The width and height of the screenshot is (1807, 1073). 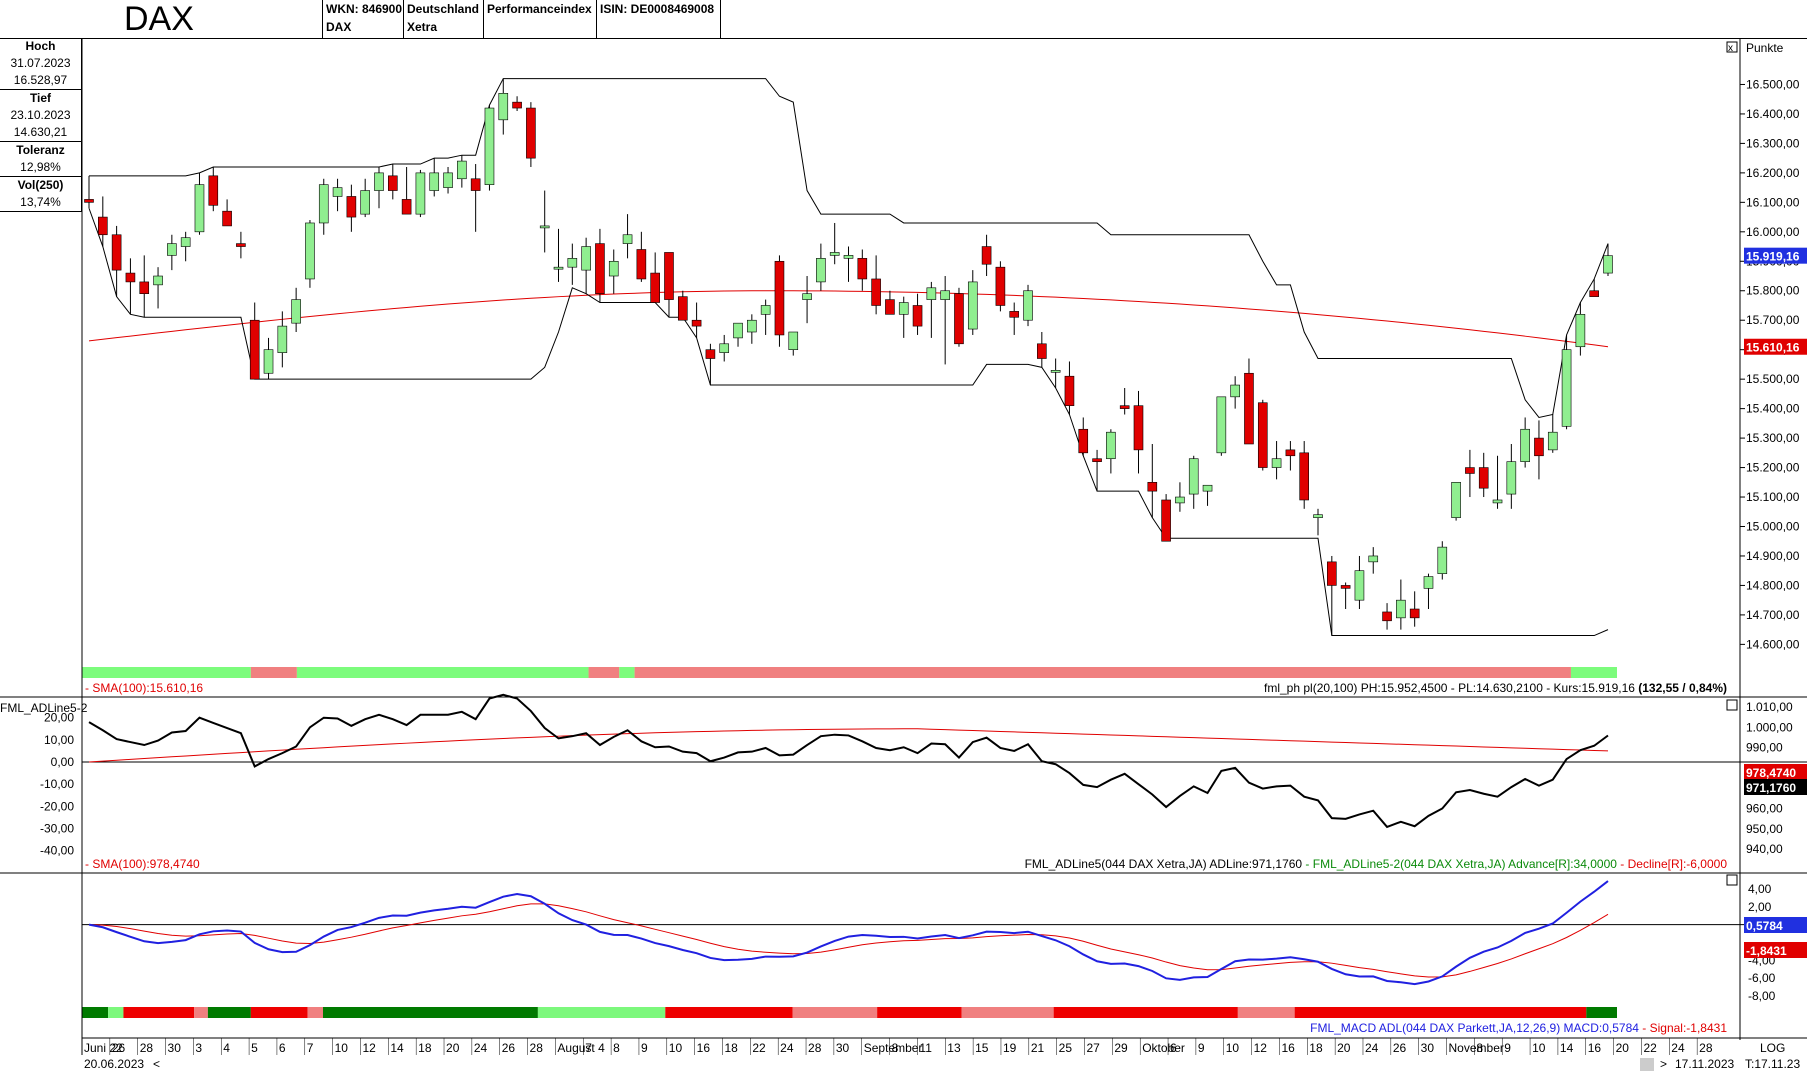 I want to click on adline-left-tick: -10,00, so click(x=57, y=784).